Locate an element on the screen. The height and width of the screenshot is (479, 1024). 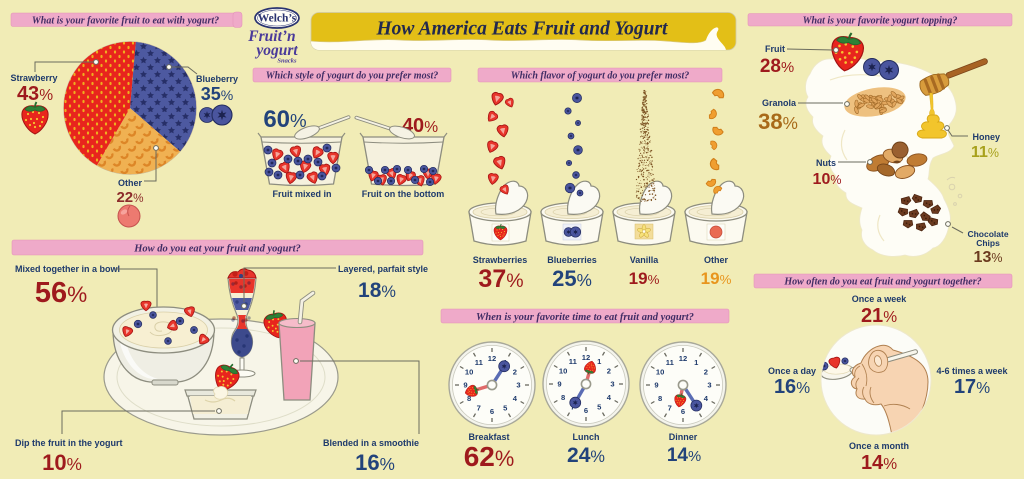
svg-text: 43% is located at coordinates (35, 94).